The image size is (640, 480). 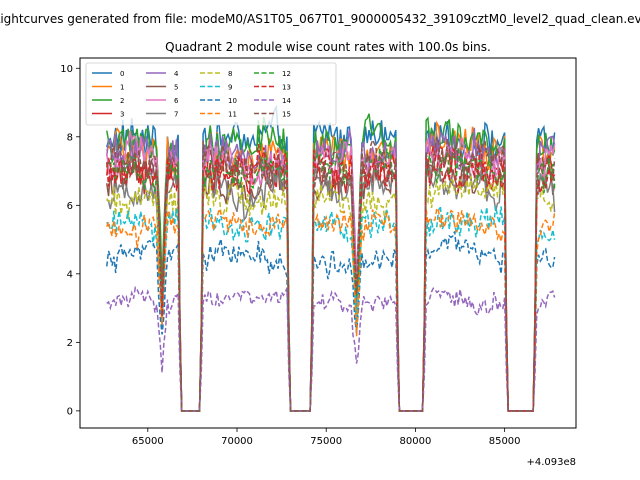 I want to click on x-tick-label: 85000, so click(x=505, y=441).